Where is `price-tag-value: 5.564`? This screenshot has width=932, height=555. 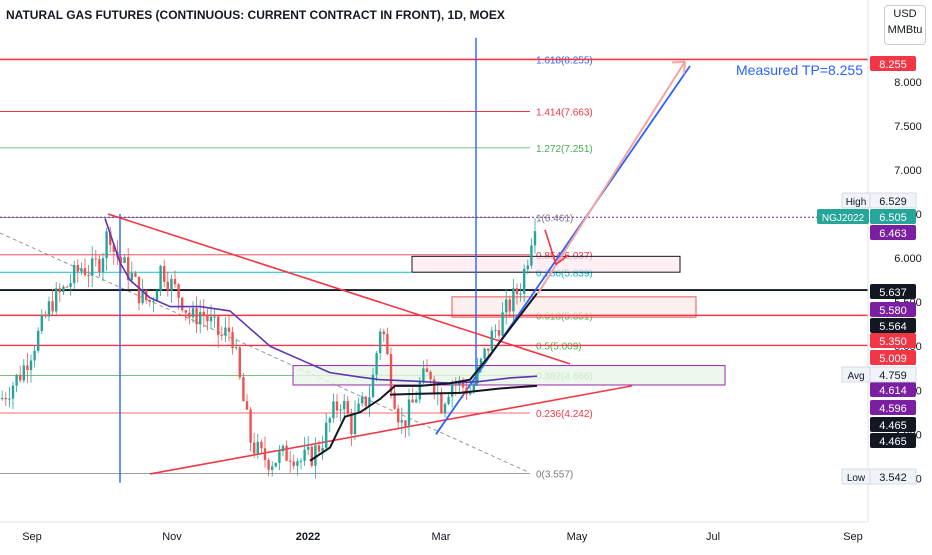
price-tag-value: 5.564 is located at coordinates (893, 327).